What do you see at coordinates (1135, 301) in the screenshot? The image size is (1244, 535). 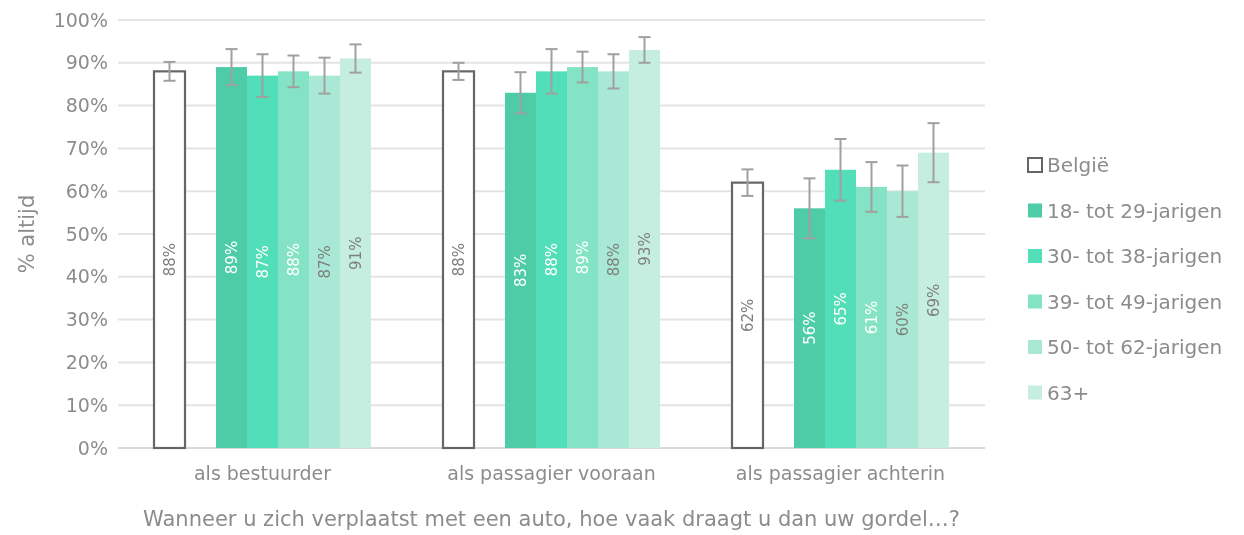 I see `legend-label: 39- tot 49-jarigen` at bounding box center [1135, 301].